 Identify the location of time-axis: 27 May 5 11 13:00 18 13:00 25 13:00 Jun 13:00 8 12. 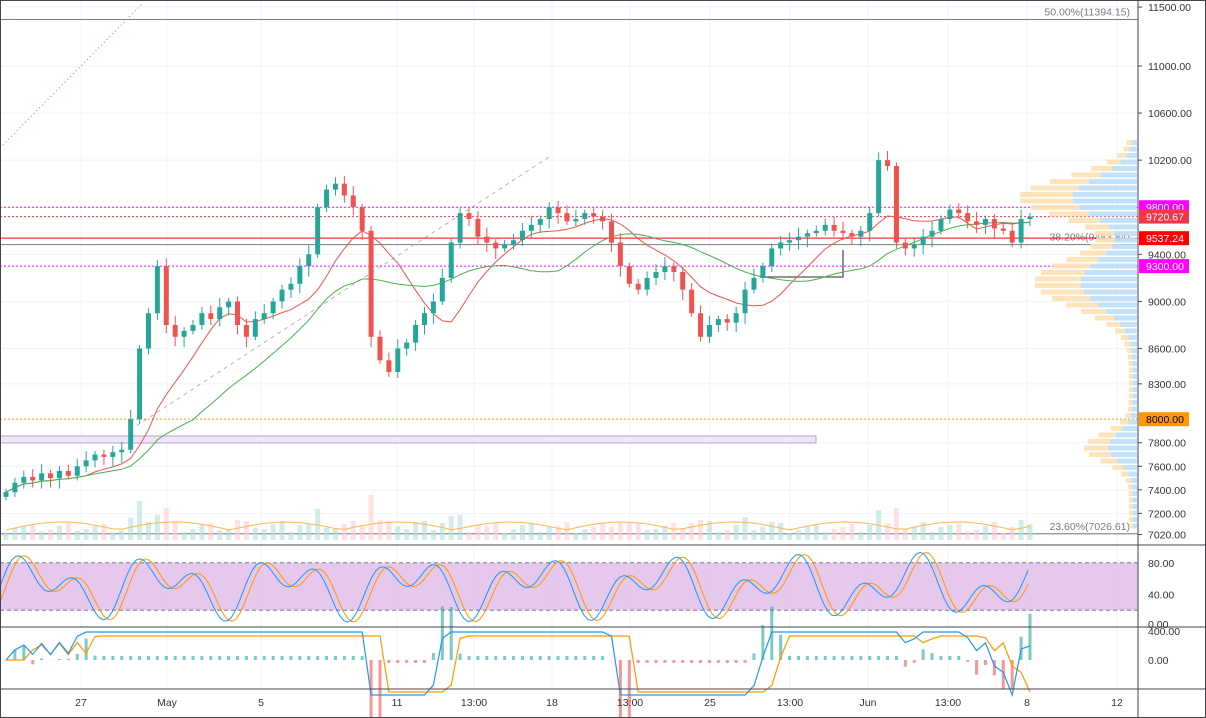
(599, 703).